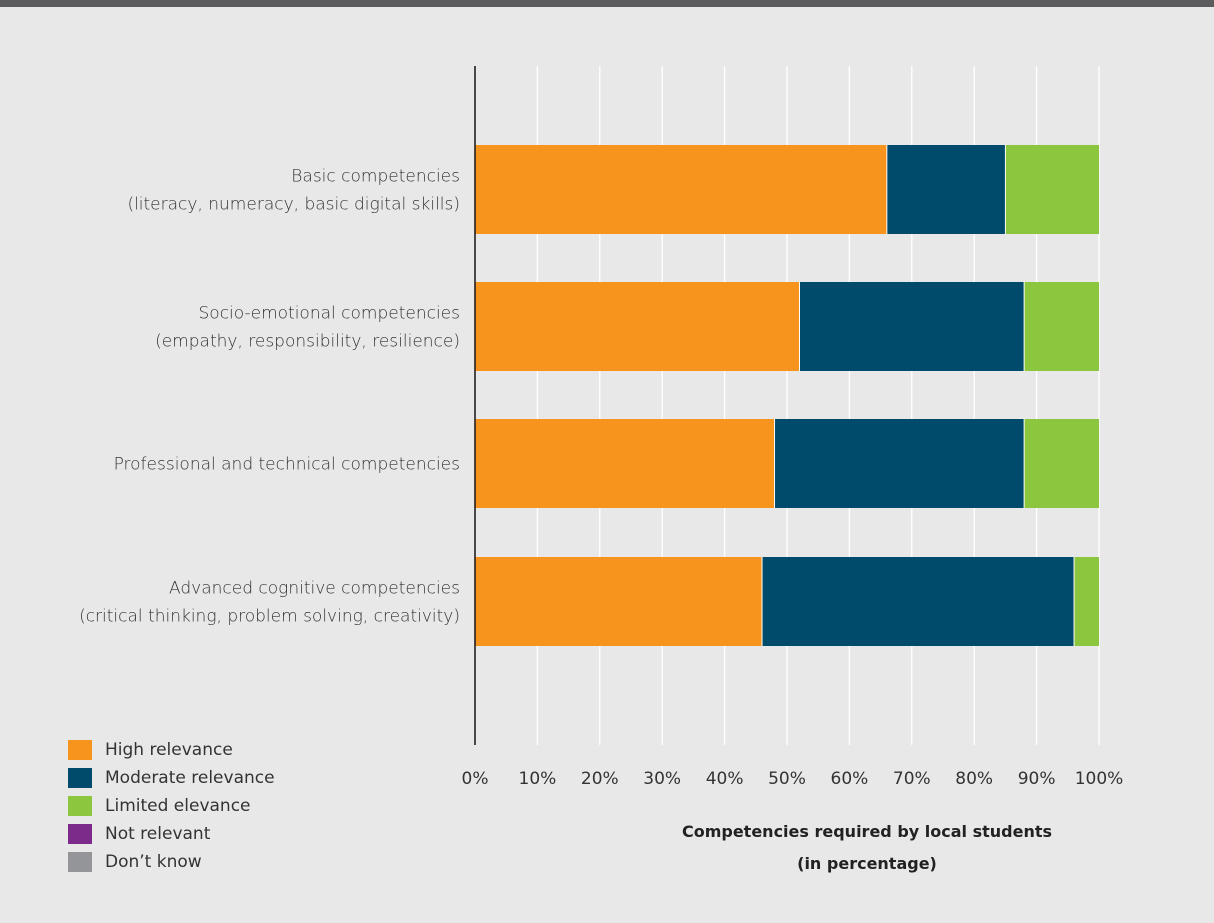  What do you see at coordinates (287, 465) in the screenshot?
I see `category-label: Professional and technical competencies` at bounding box center [287, 465].